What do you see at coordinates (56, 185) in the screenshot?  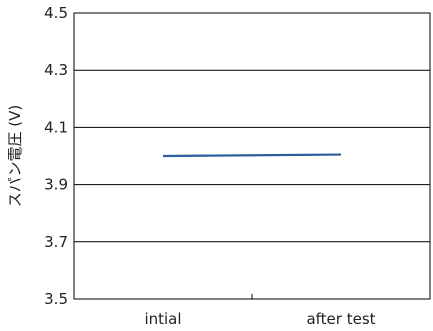 I see `y-tick-label: 3.9` at bounding box center [56, 185].